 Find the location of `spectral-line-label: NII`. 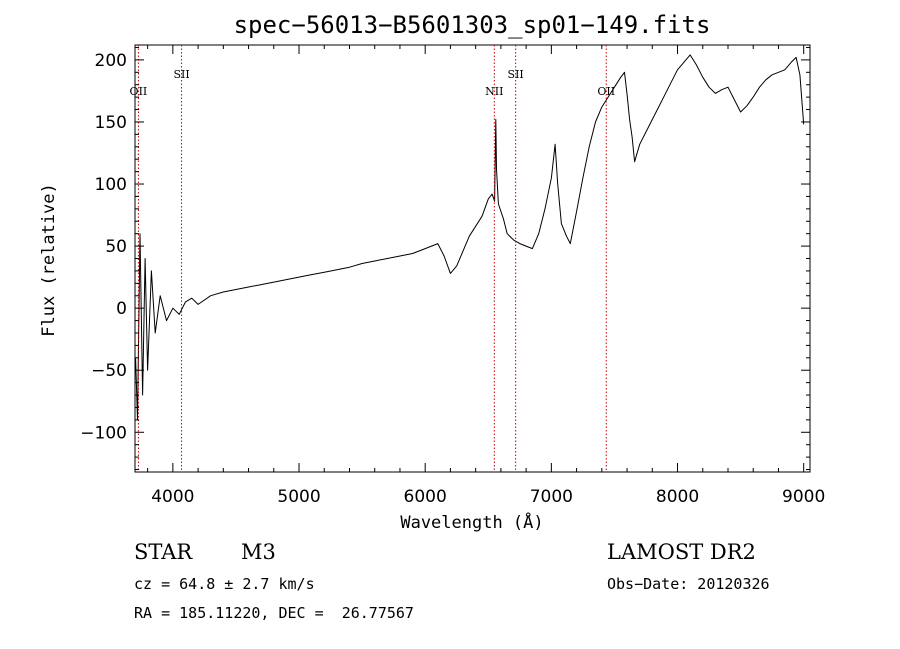

spectral-line-label: NII is located at coordinates (494, 91).